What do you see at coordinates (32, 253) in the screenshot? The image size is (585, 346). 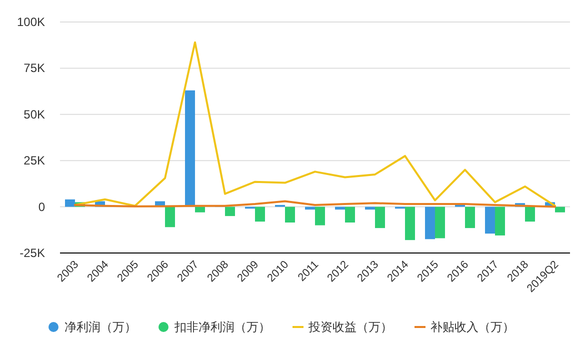 I see `y-tick-label: -25K` at bounding box center [32, 253].